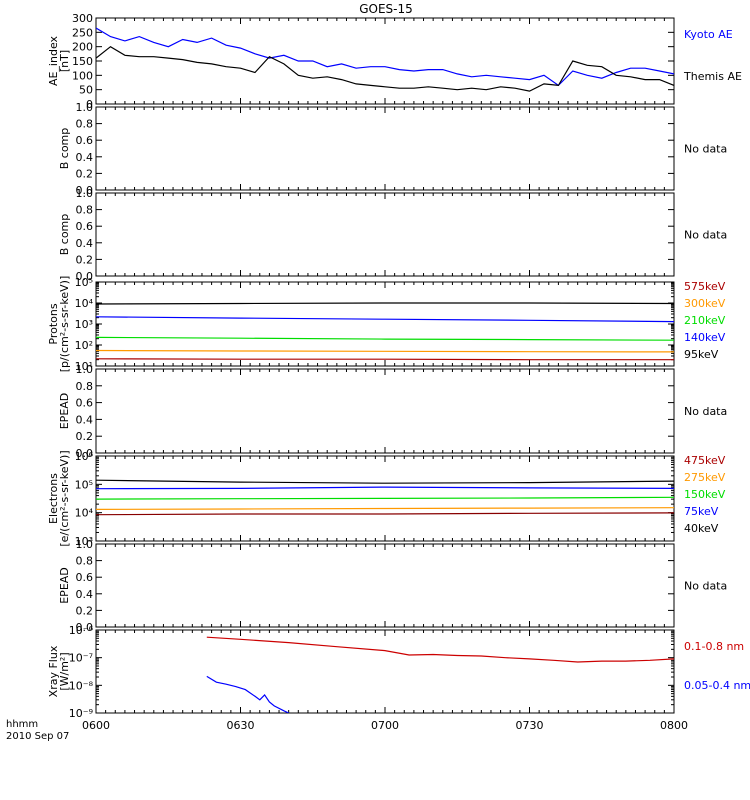  What do you see at coordinates (674, 725) in the screenshot?
I see `x-tick-label: 0800` at bounding box center [674, 725].